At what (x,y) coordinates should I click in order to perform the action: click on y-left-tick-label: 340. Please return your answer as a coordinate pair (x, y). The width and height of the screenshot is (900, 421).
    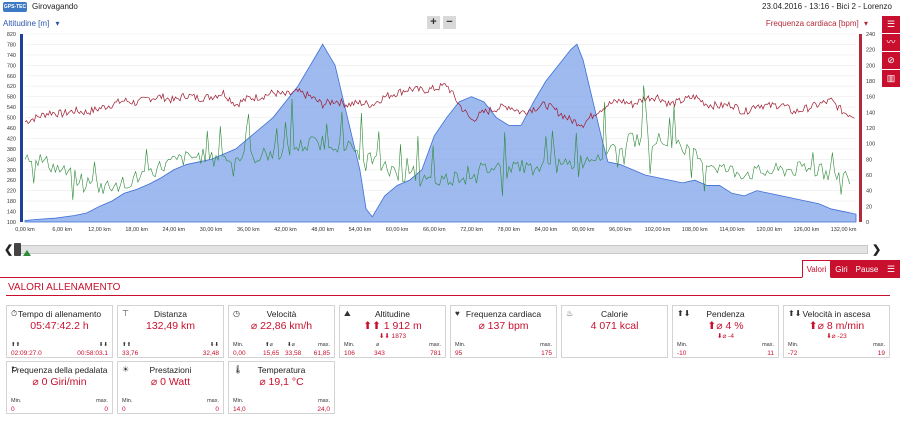
    Looking at the image, I should click on (11, 160).